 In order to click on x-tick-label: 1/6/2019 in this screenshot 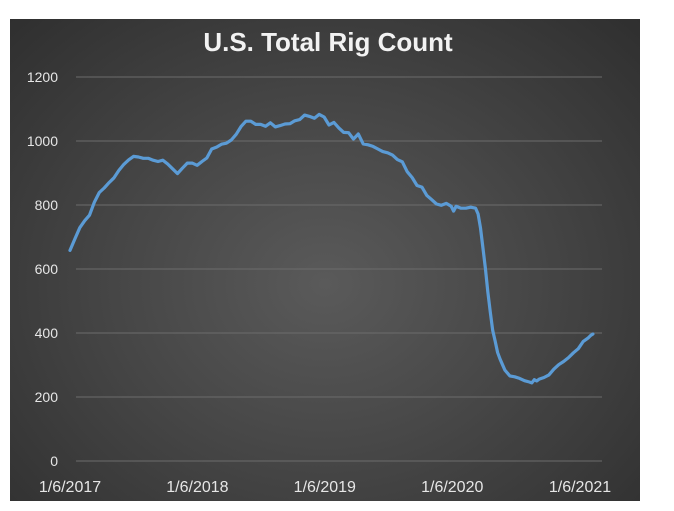, I will do `click(325, 487)`.